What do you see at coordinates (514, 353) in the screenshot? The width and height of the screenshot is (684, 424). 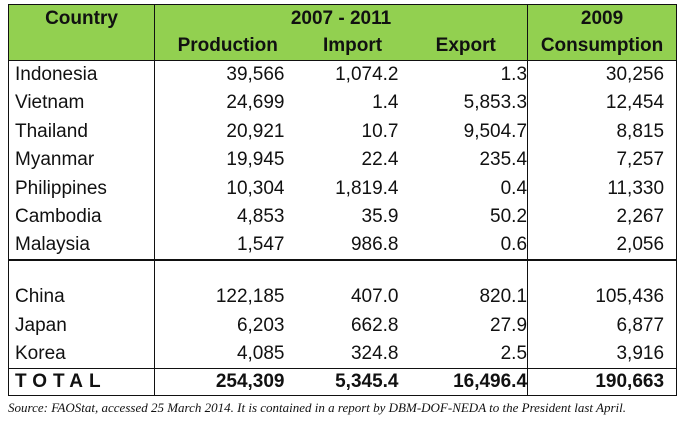 I see `export-cell: 2.5` at bounding box center [514, 353].